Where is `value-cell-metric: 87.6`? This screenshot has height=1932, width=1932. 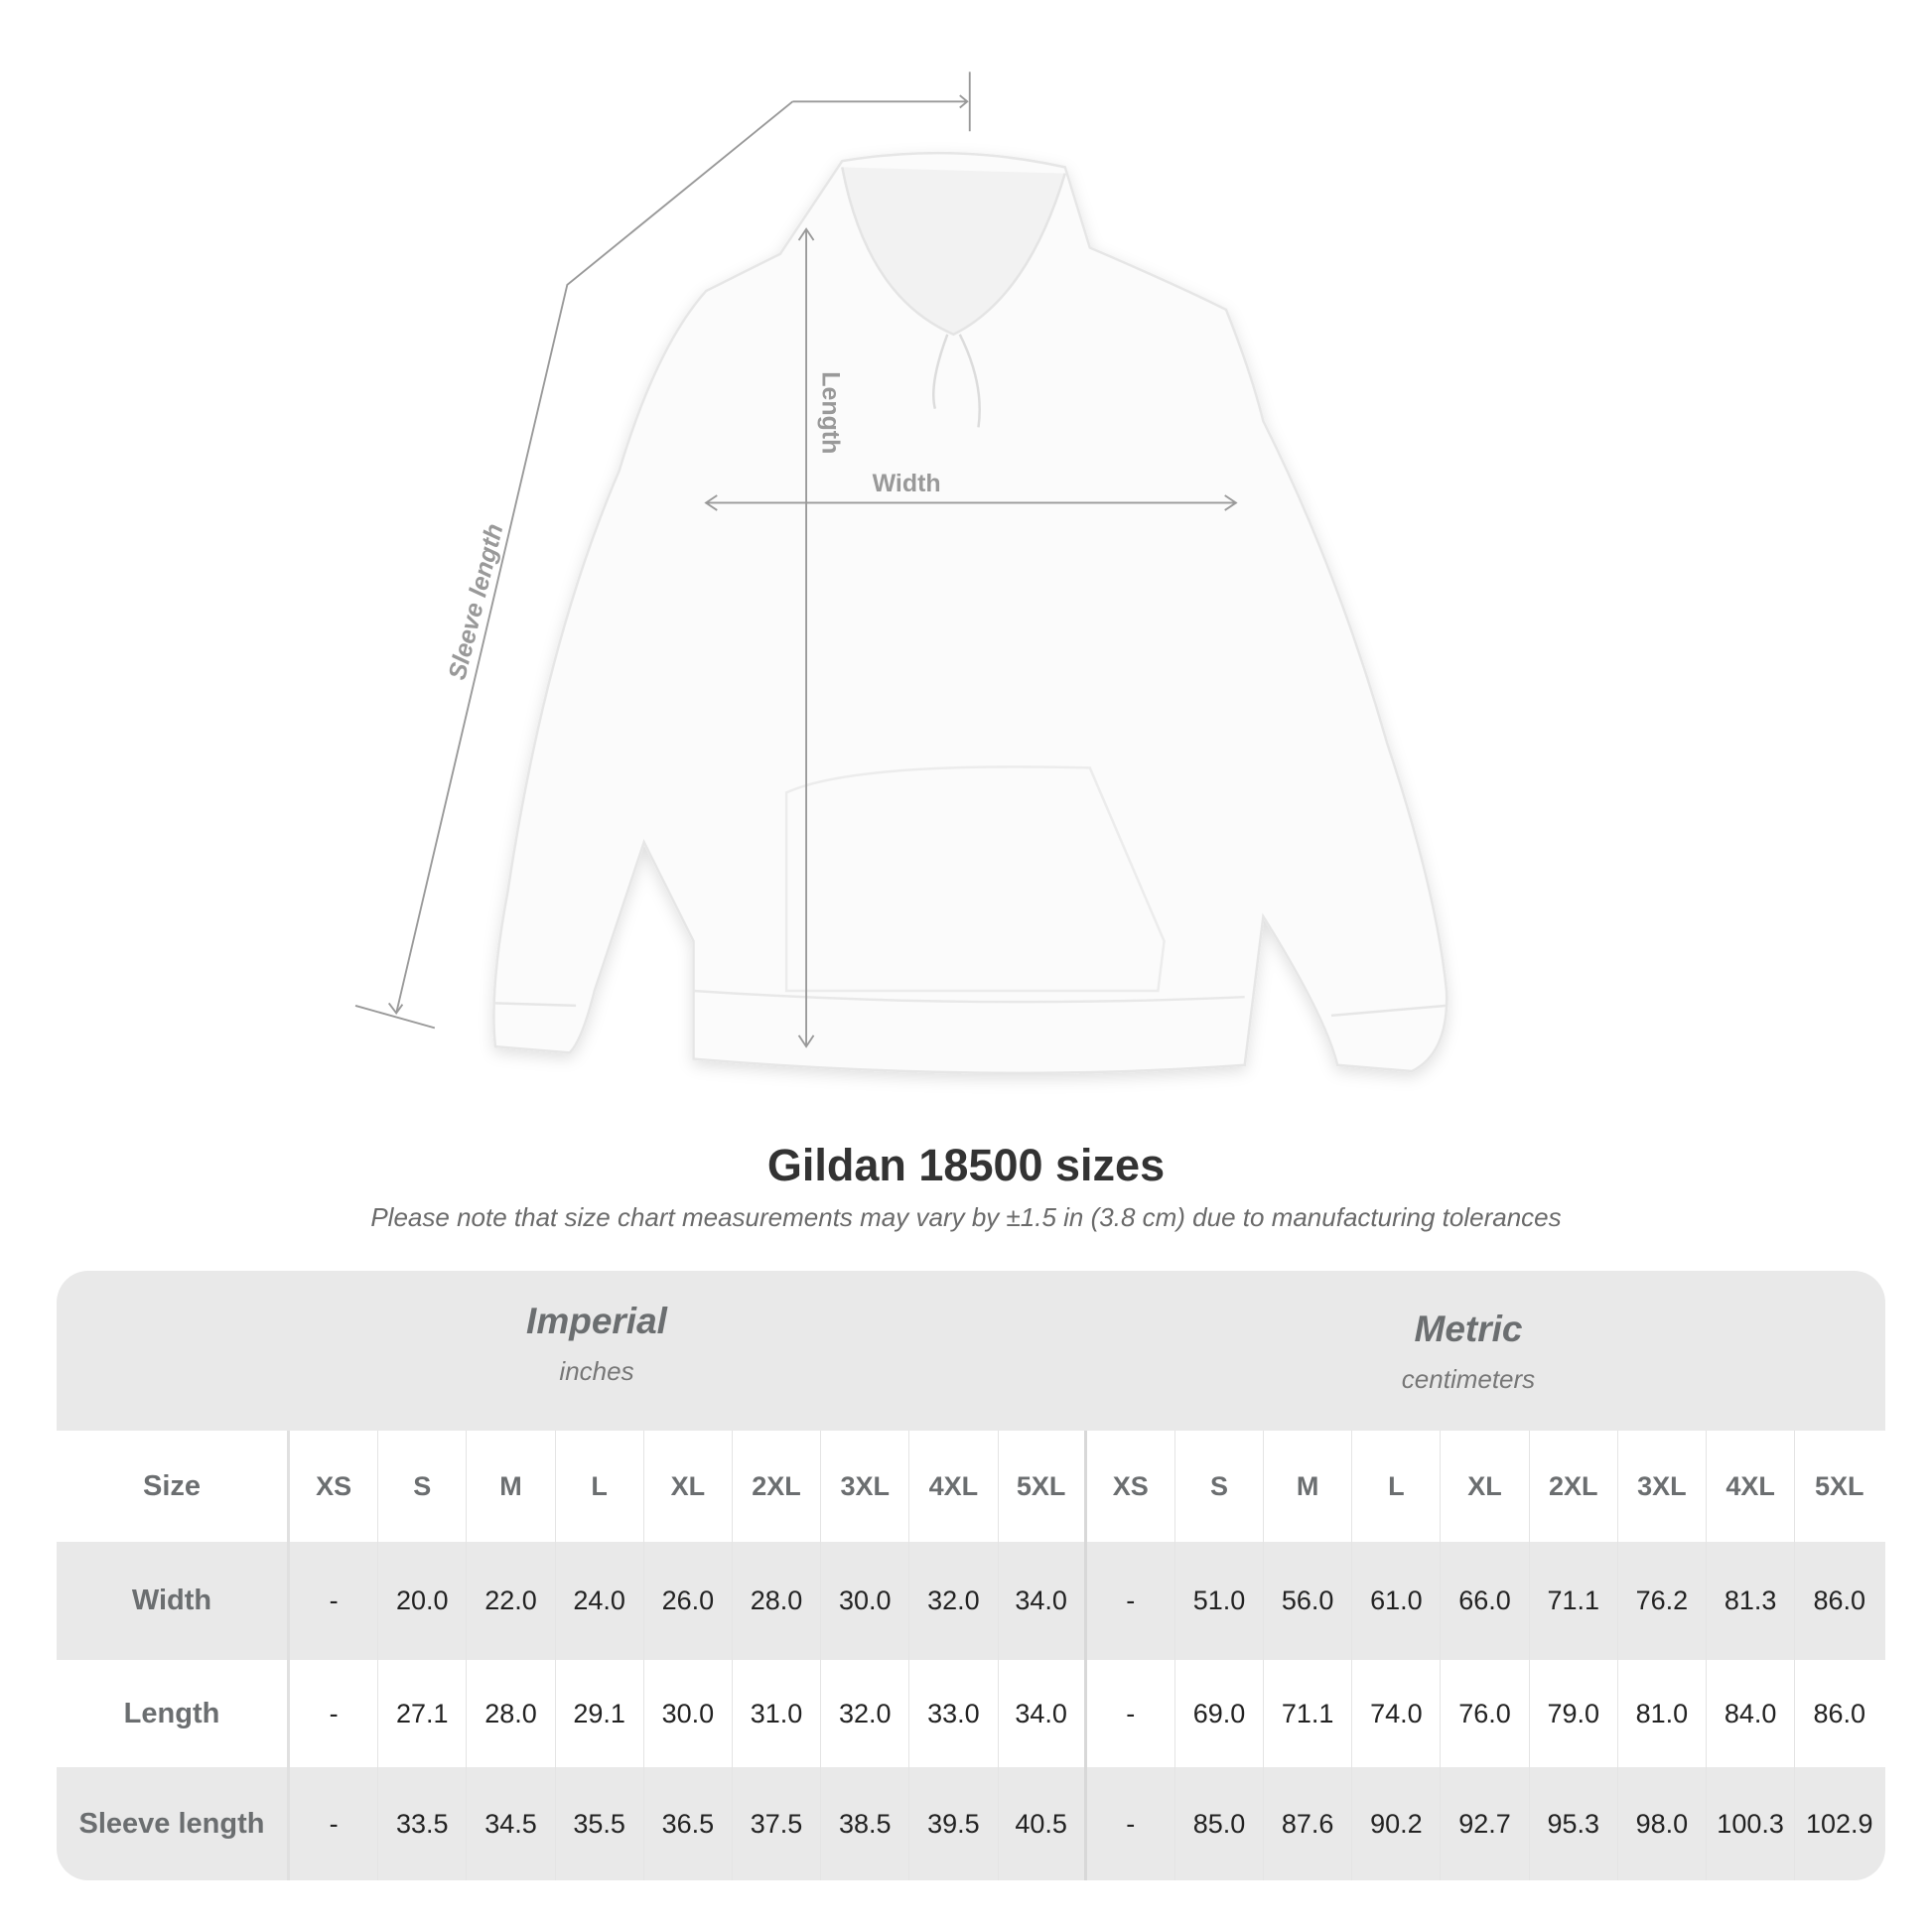 value-cell-metric: 87.6 is located at coordinates (1308, 1823).